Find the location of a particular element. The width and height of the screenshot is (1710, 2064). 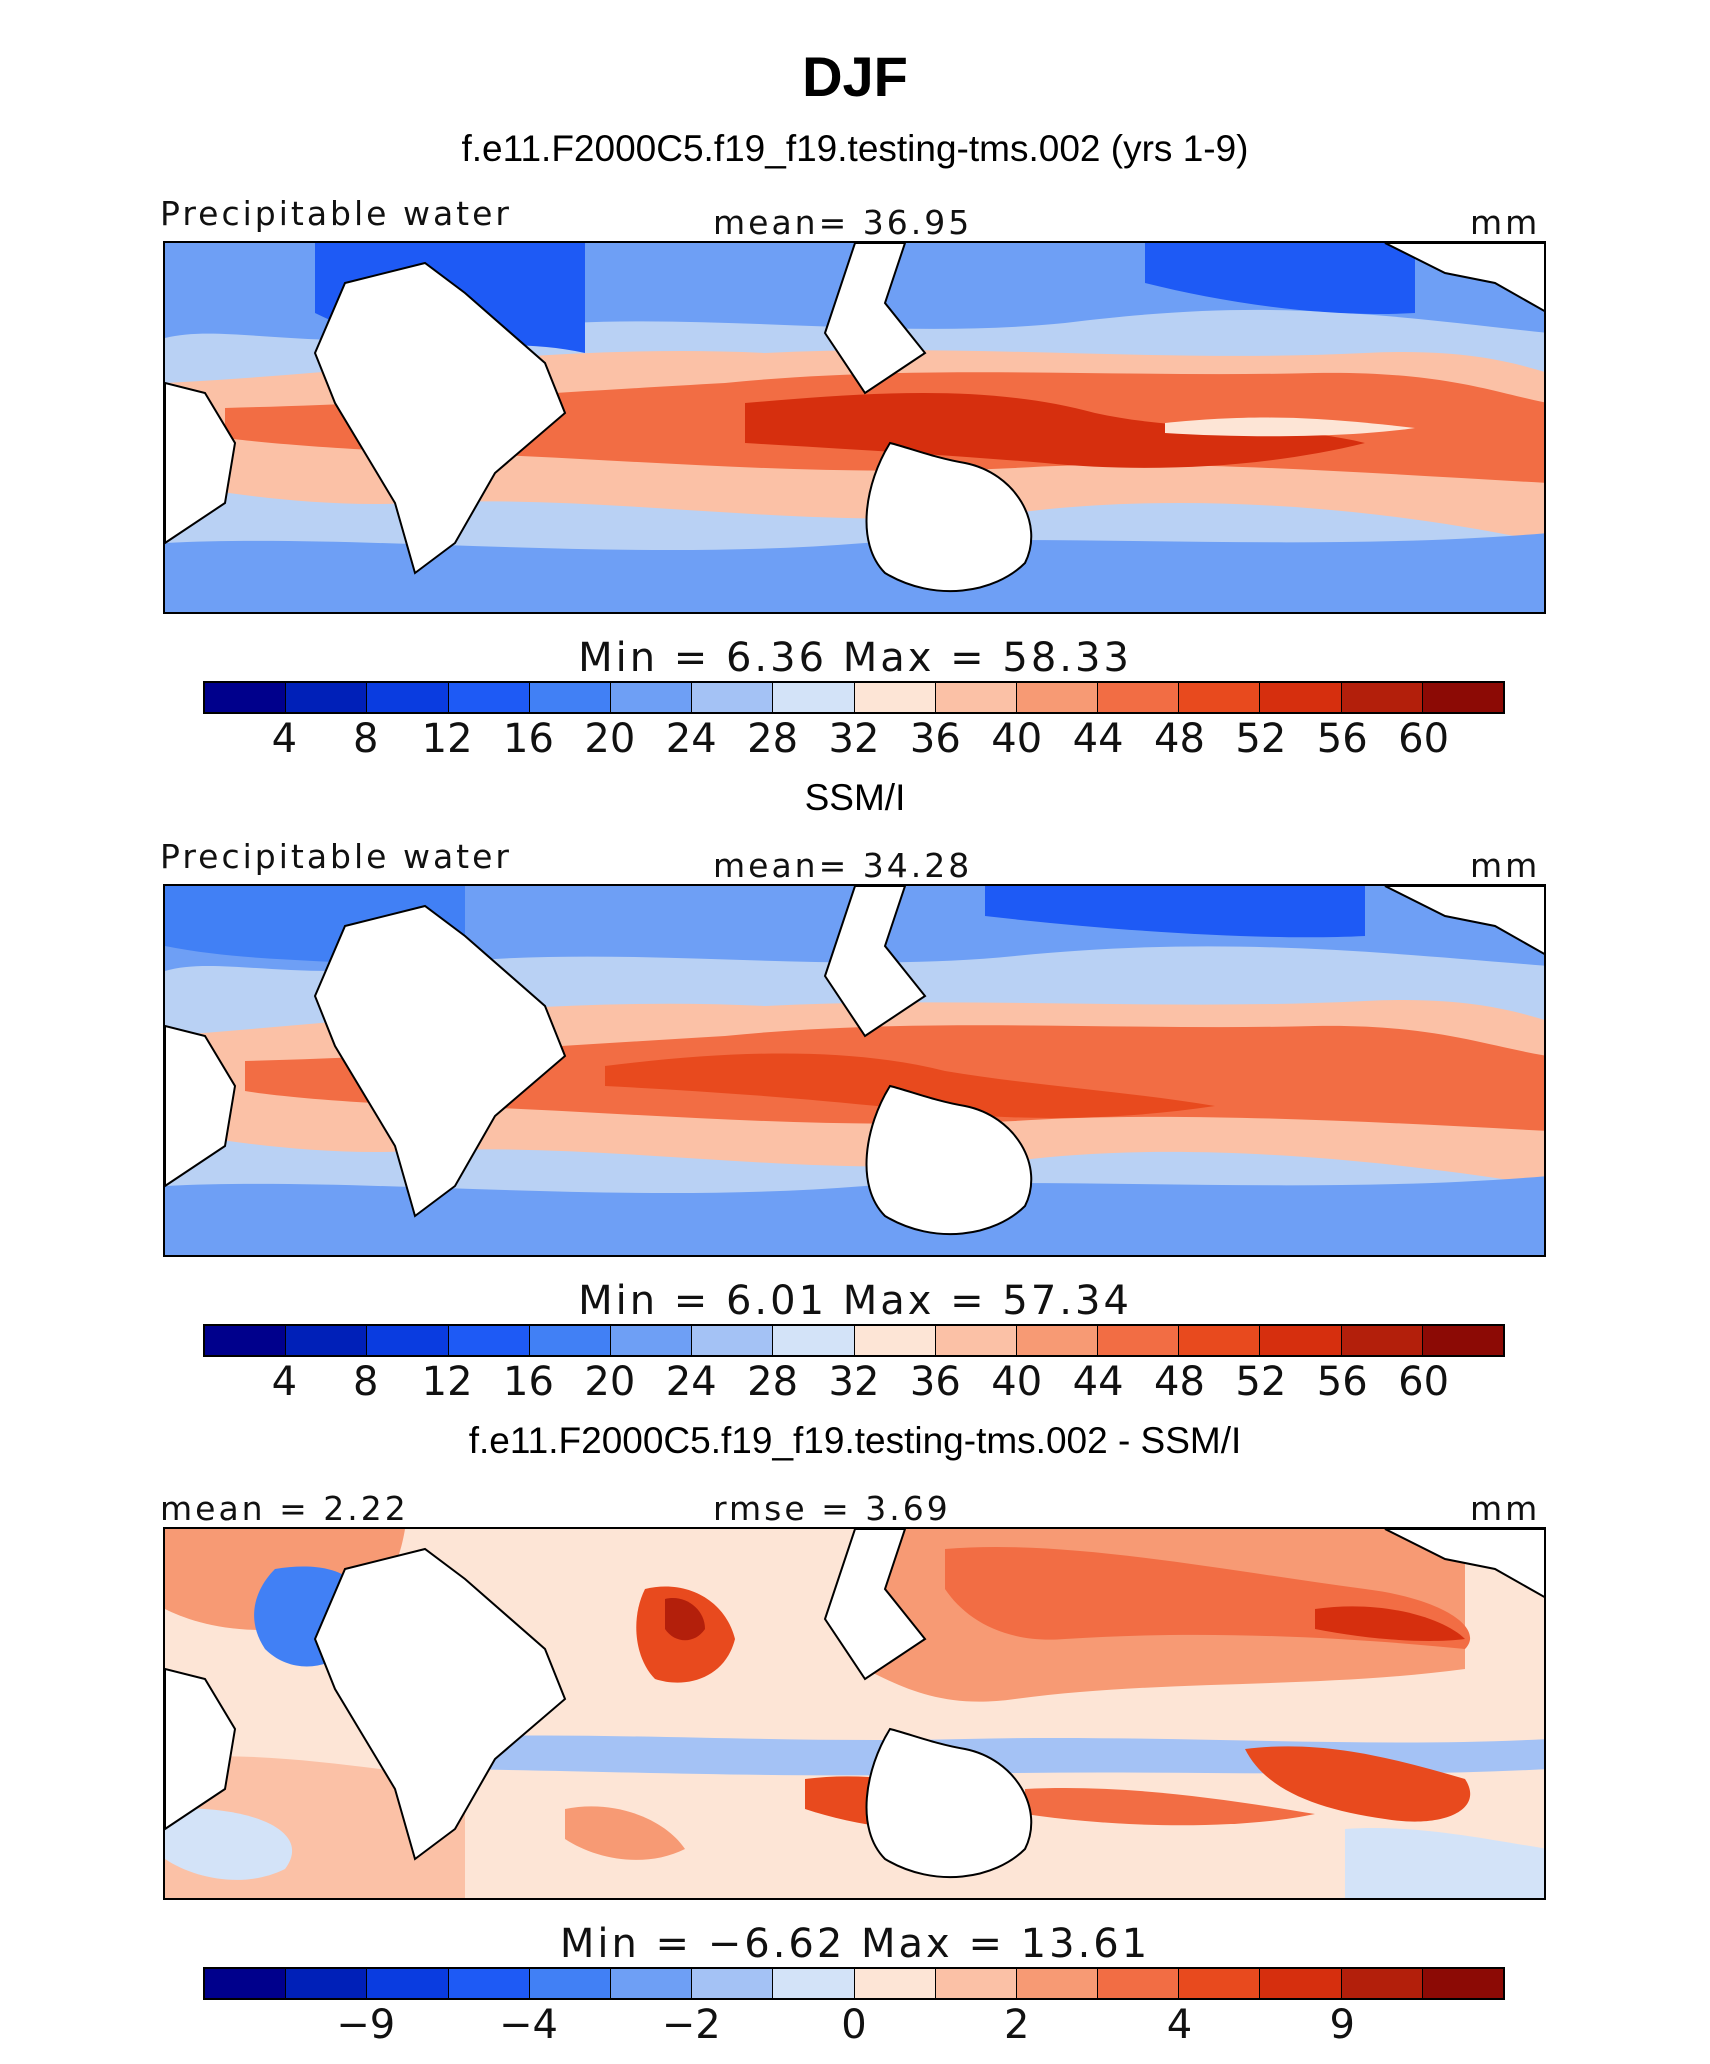

panel-1-minmax: Min = 6.36 Max = 58.33 is located at coordinates (855, 658).